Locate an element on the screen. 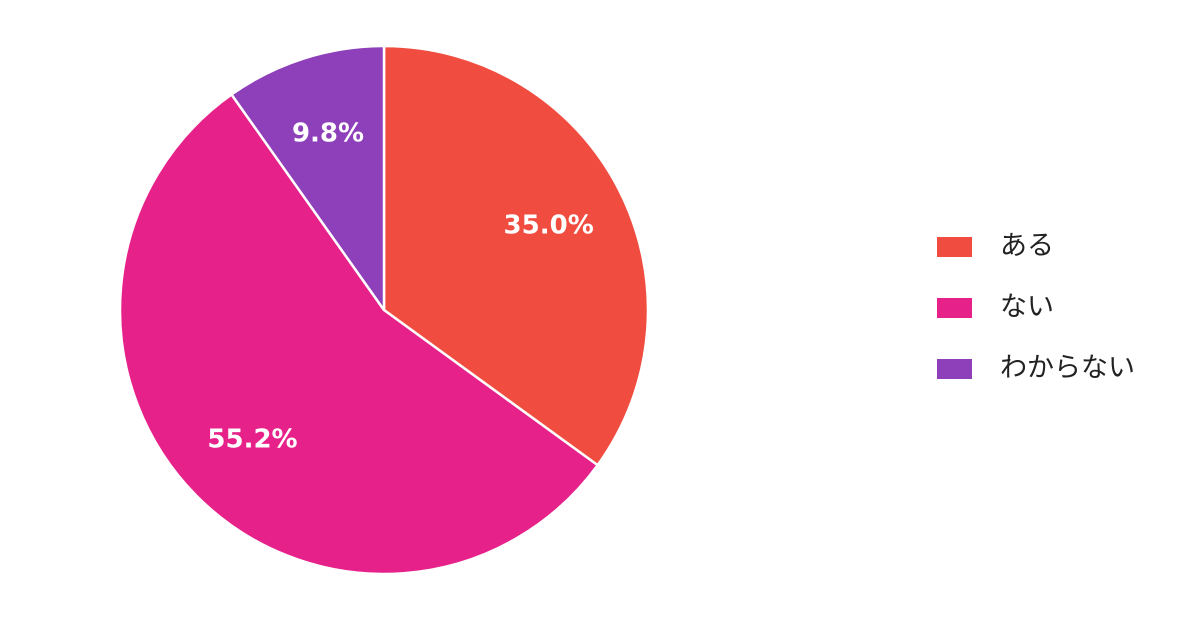 This screenshot has height=620, width=1200. legend-label: ある is located at coordinates (1027, 246).